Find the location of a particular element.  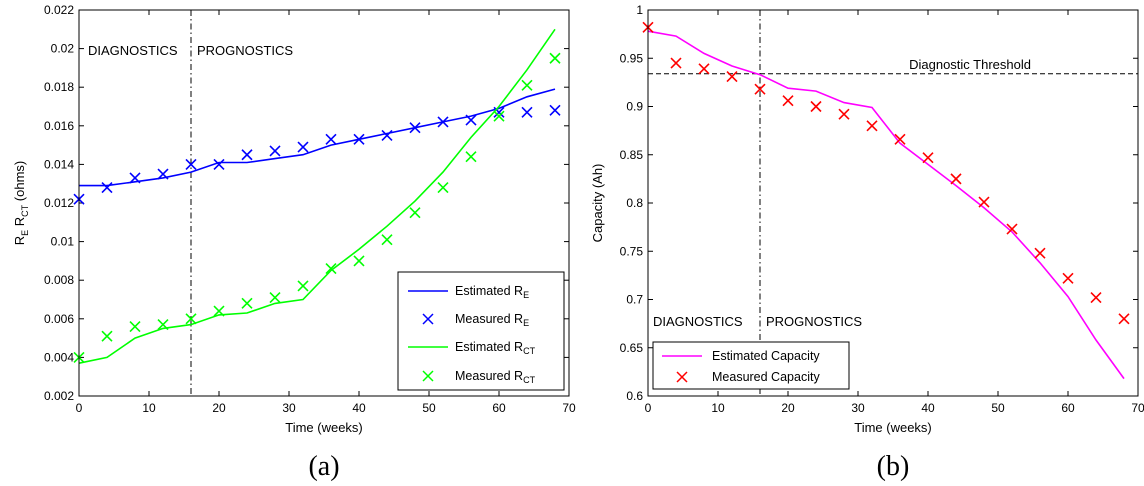

y-tick-label: 0.95 is located at coordinates (632, 58).